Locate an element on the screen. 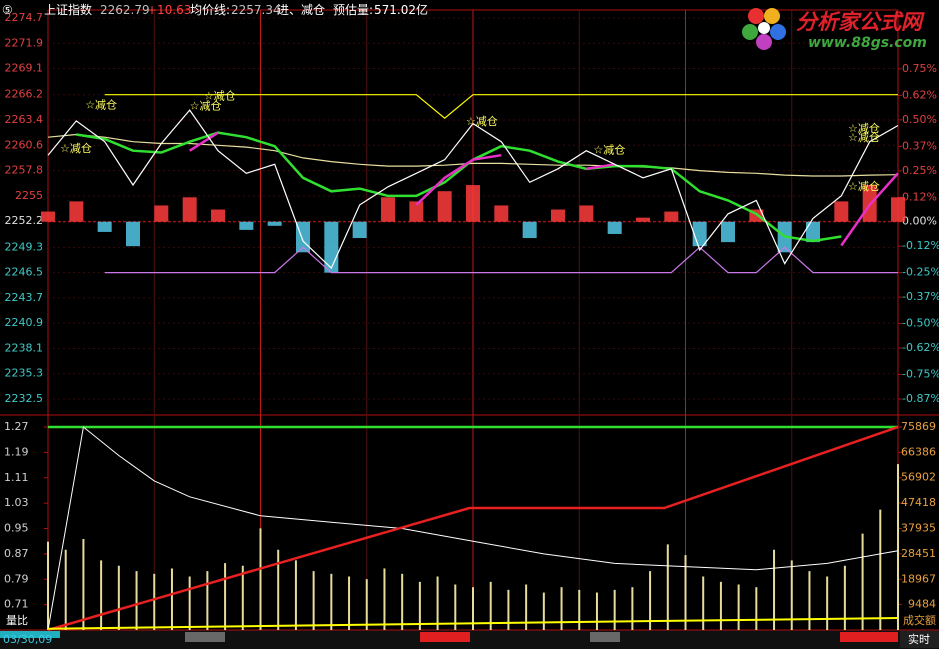  y2-tick-label: -0.25% is located at coordinates (920, 272).